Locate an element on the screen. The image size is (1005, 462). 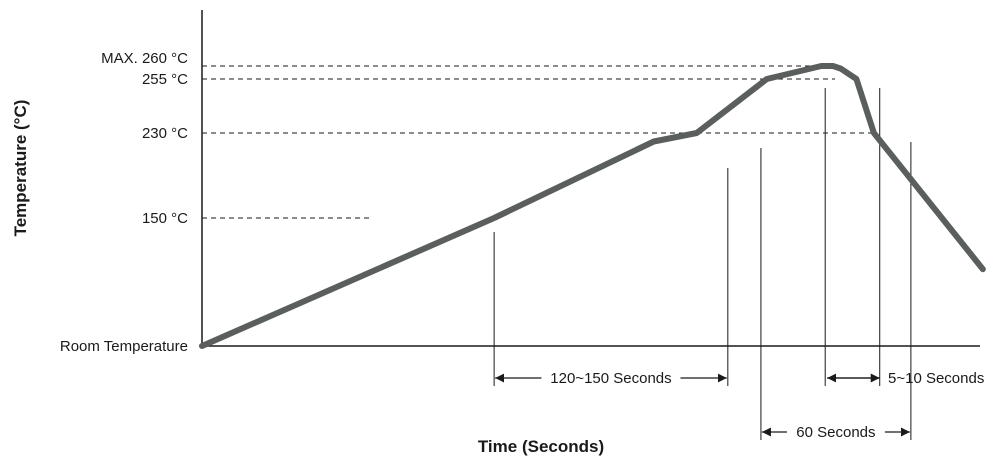
x-axis-title: Time (Seconds) is located at coordinates (541, 446).